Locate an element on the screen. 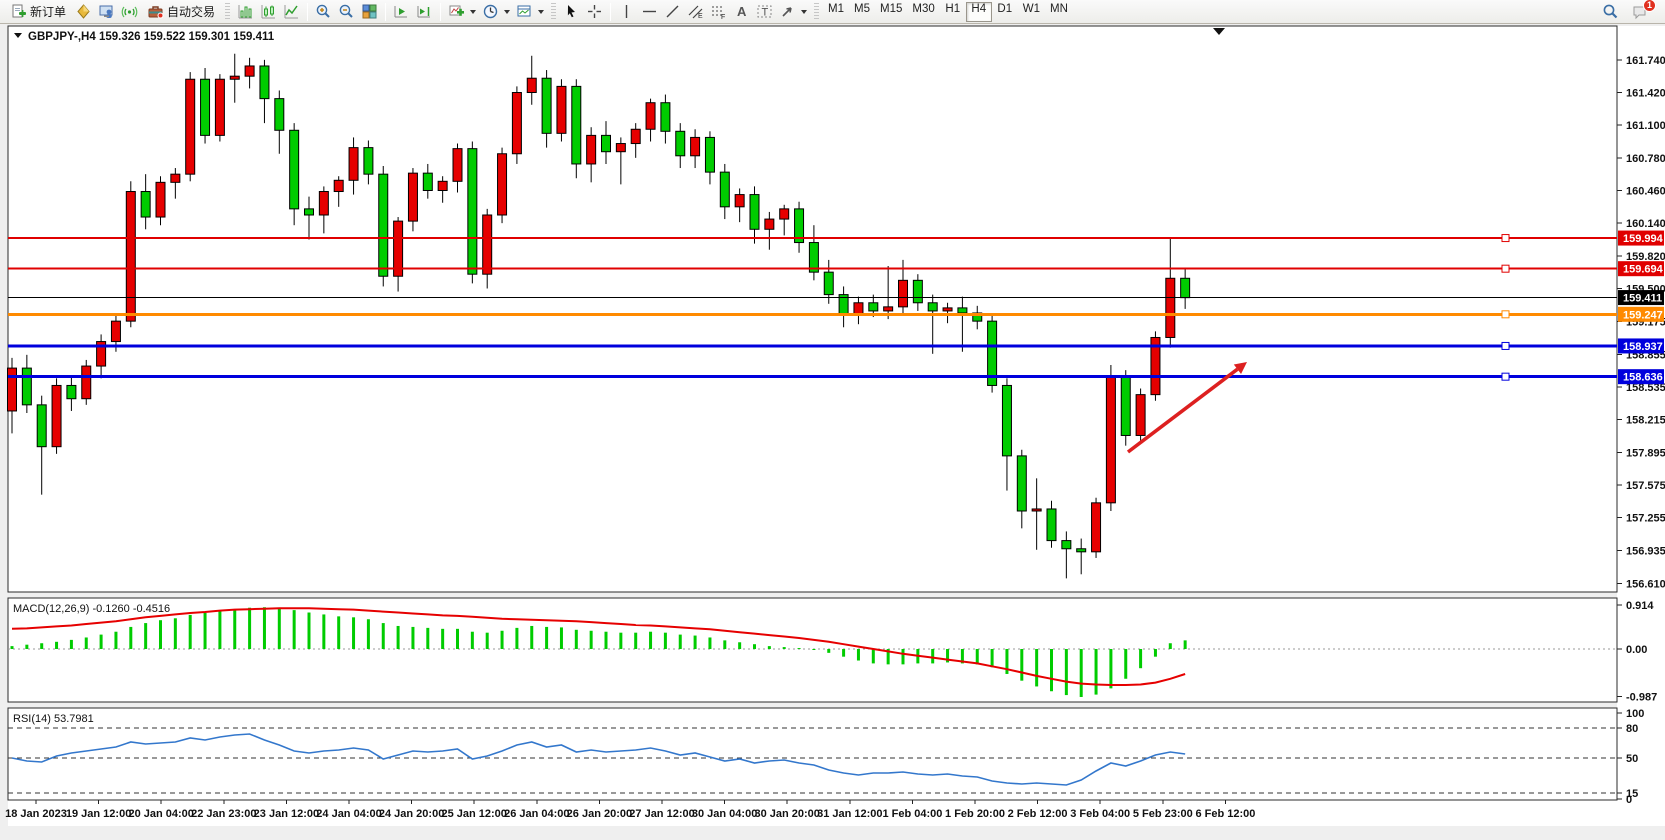 Image resolution: width=1665 pixels, height=840 pixels. line-chart-button is located at coordinates (291, 12).